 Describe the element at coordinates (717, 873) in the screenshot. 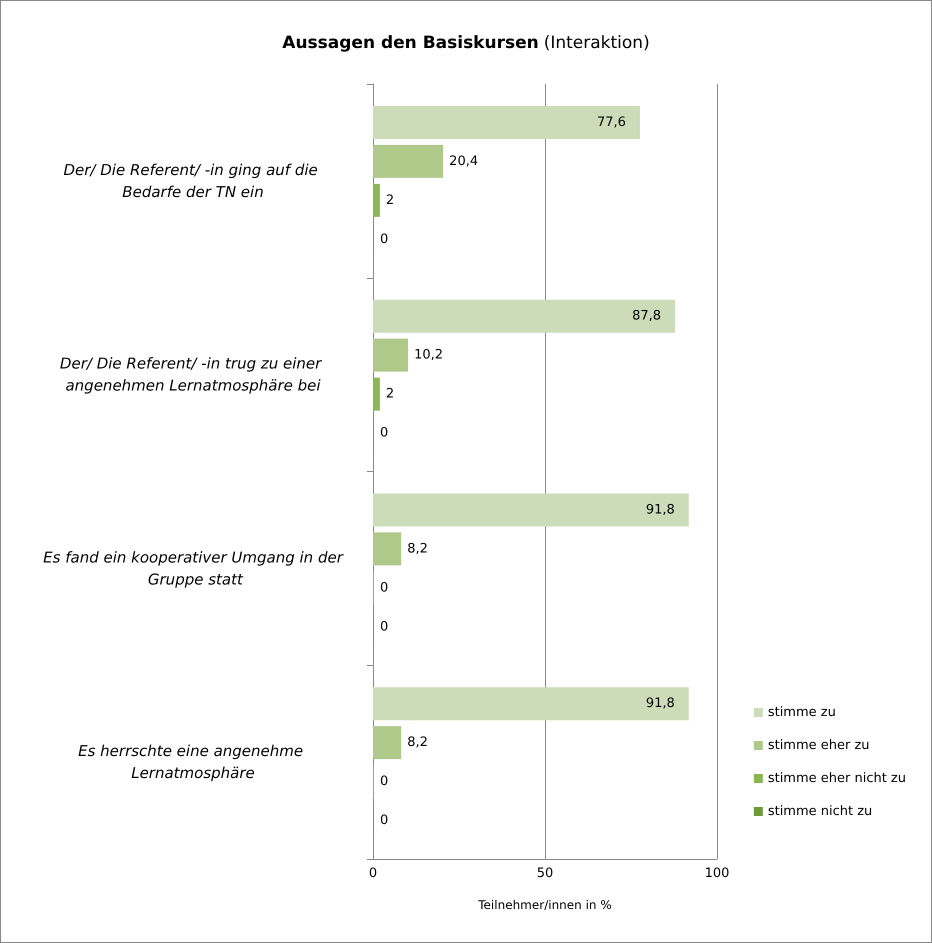

I see `x-tick-label: 100` at that location.